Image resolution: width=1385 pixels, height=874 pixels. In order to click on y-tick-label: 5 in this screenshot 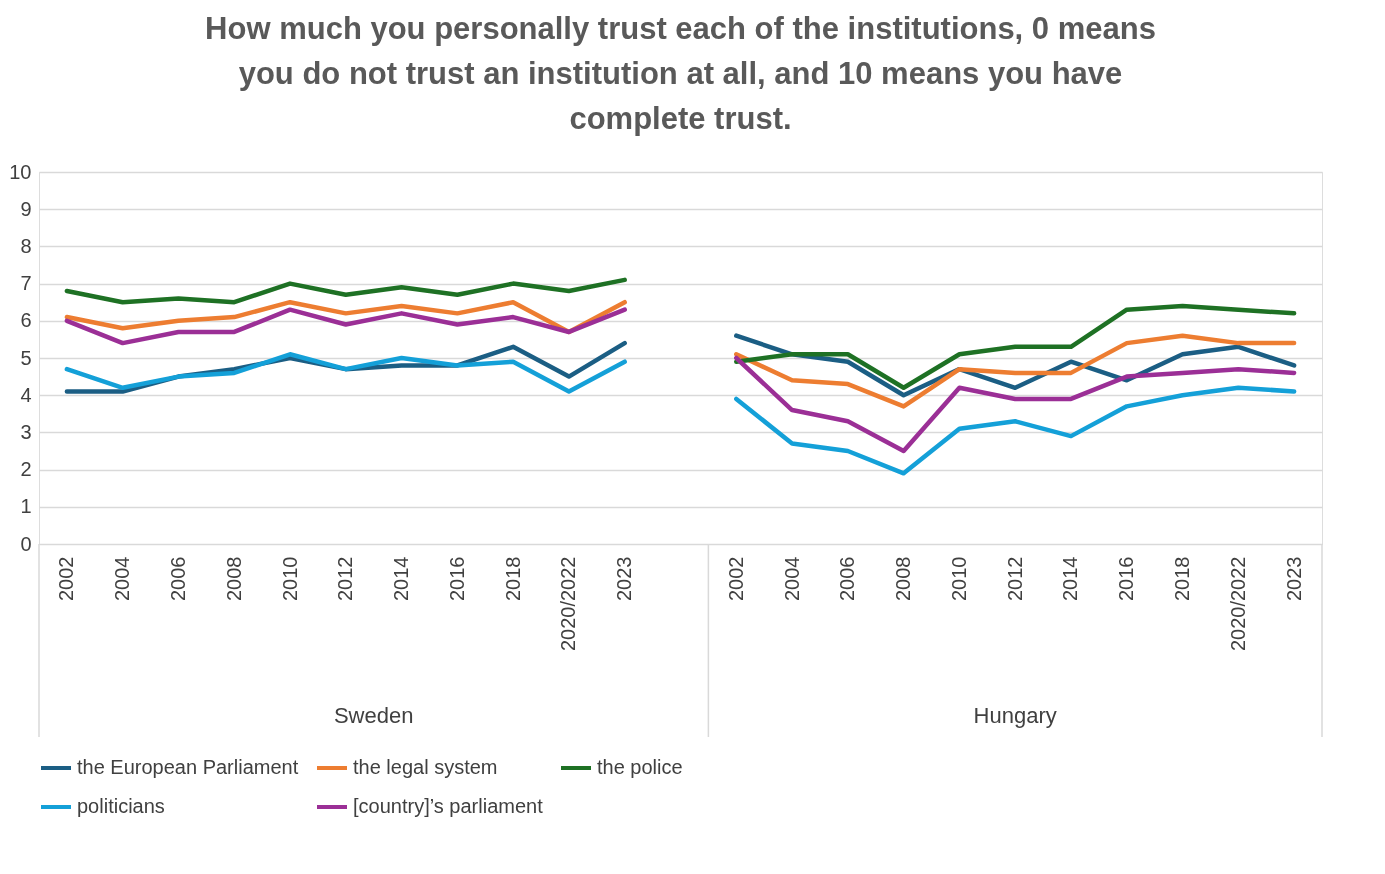, I will do `click(26, 357)`.